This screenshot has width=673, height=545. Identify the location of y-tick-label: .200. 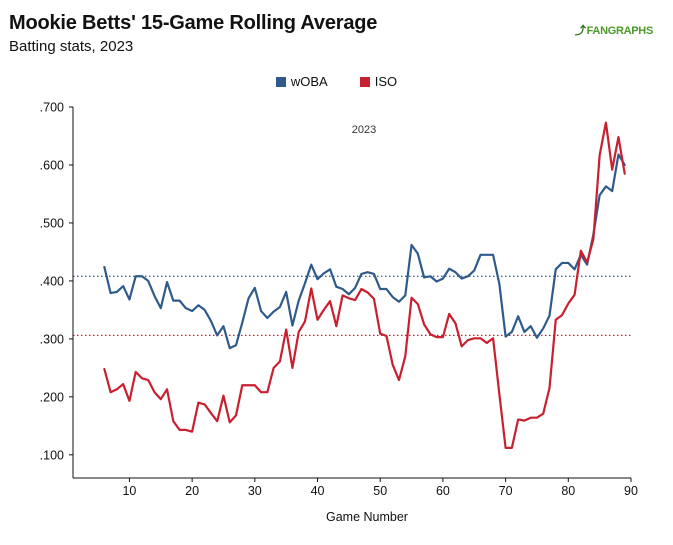
(52, 397).